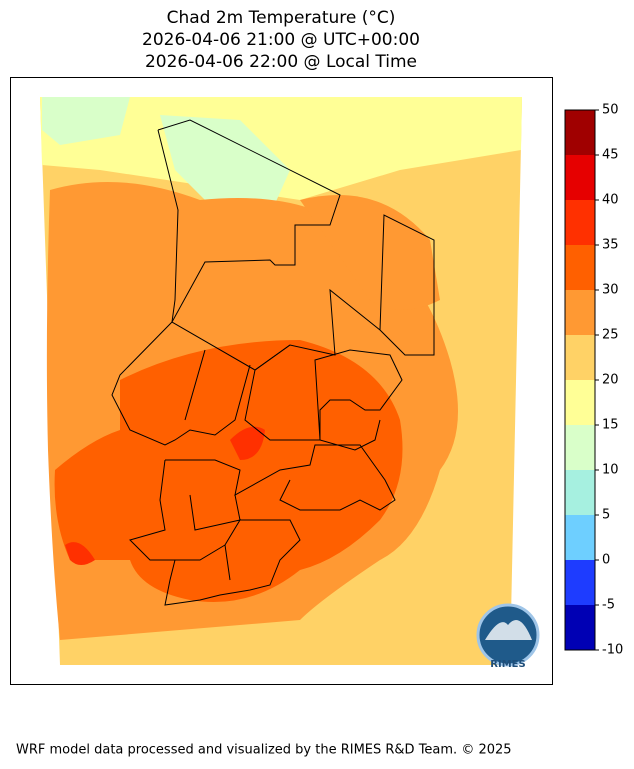 This screenshot has height=769, width=634. What do you see at coordinates (606, 515) in the screenshot?
I see `colorbar-tick-label: 5` at bounding box center [606, 515].